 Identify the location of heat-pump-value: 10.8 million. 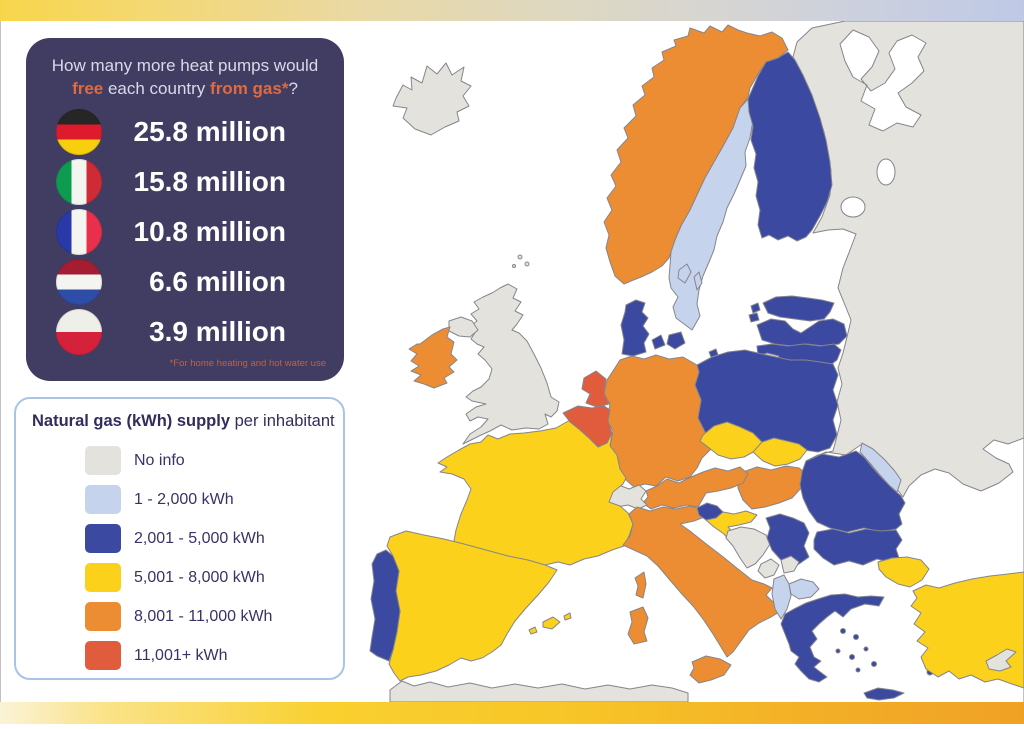
(210, 231).